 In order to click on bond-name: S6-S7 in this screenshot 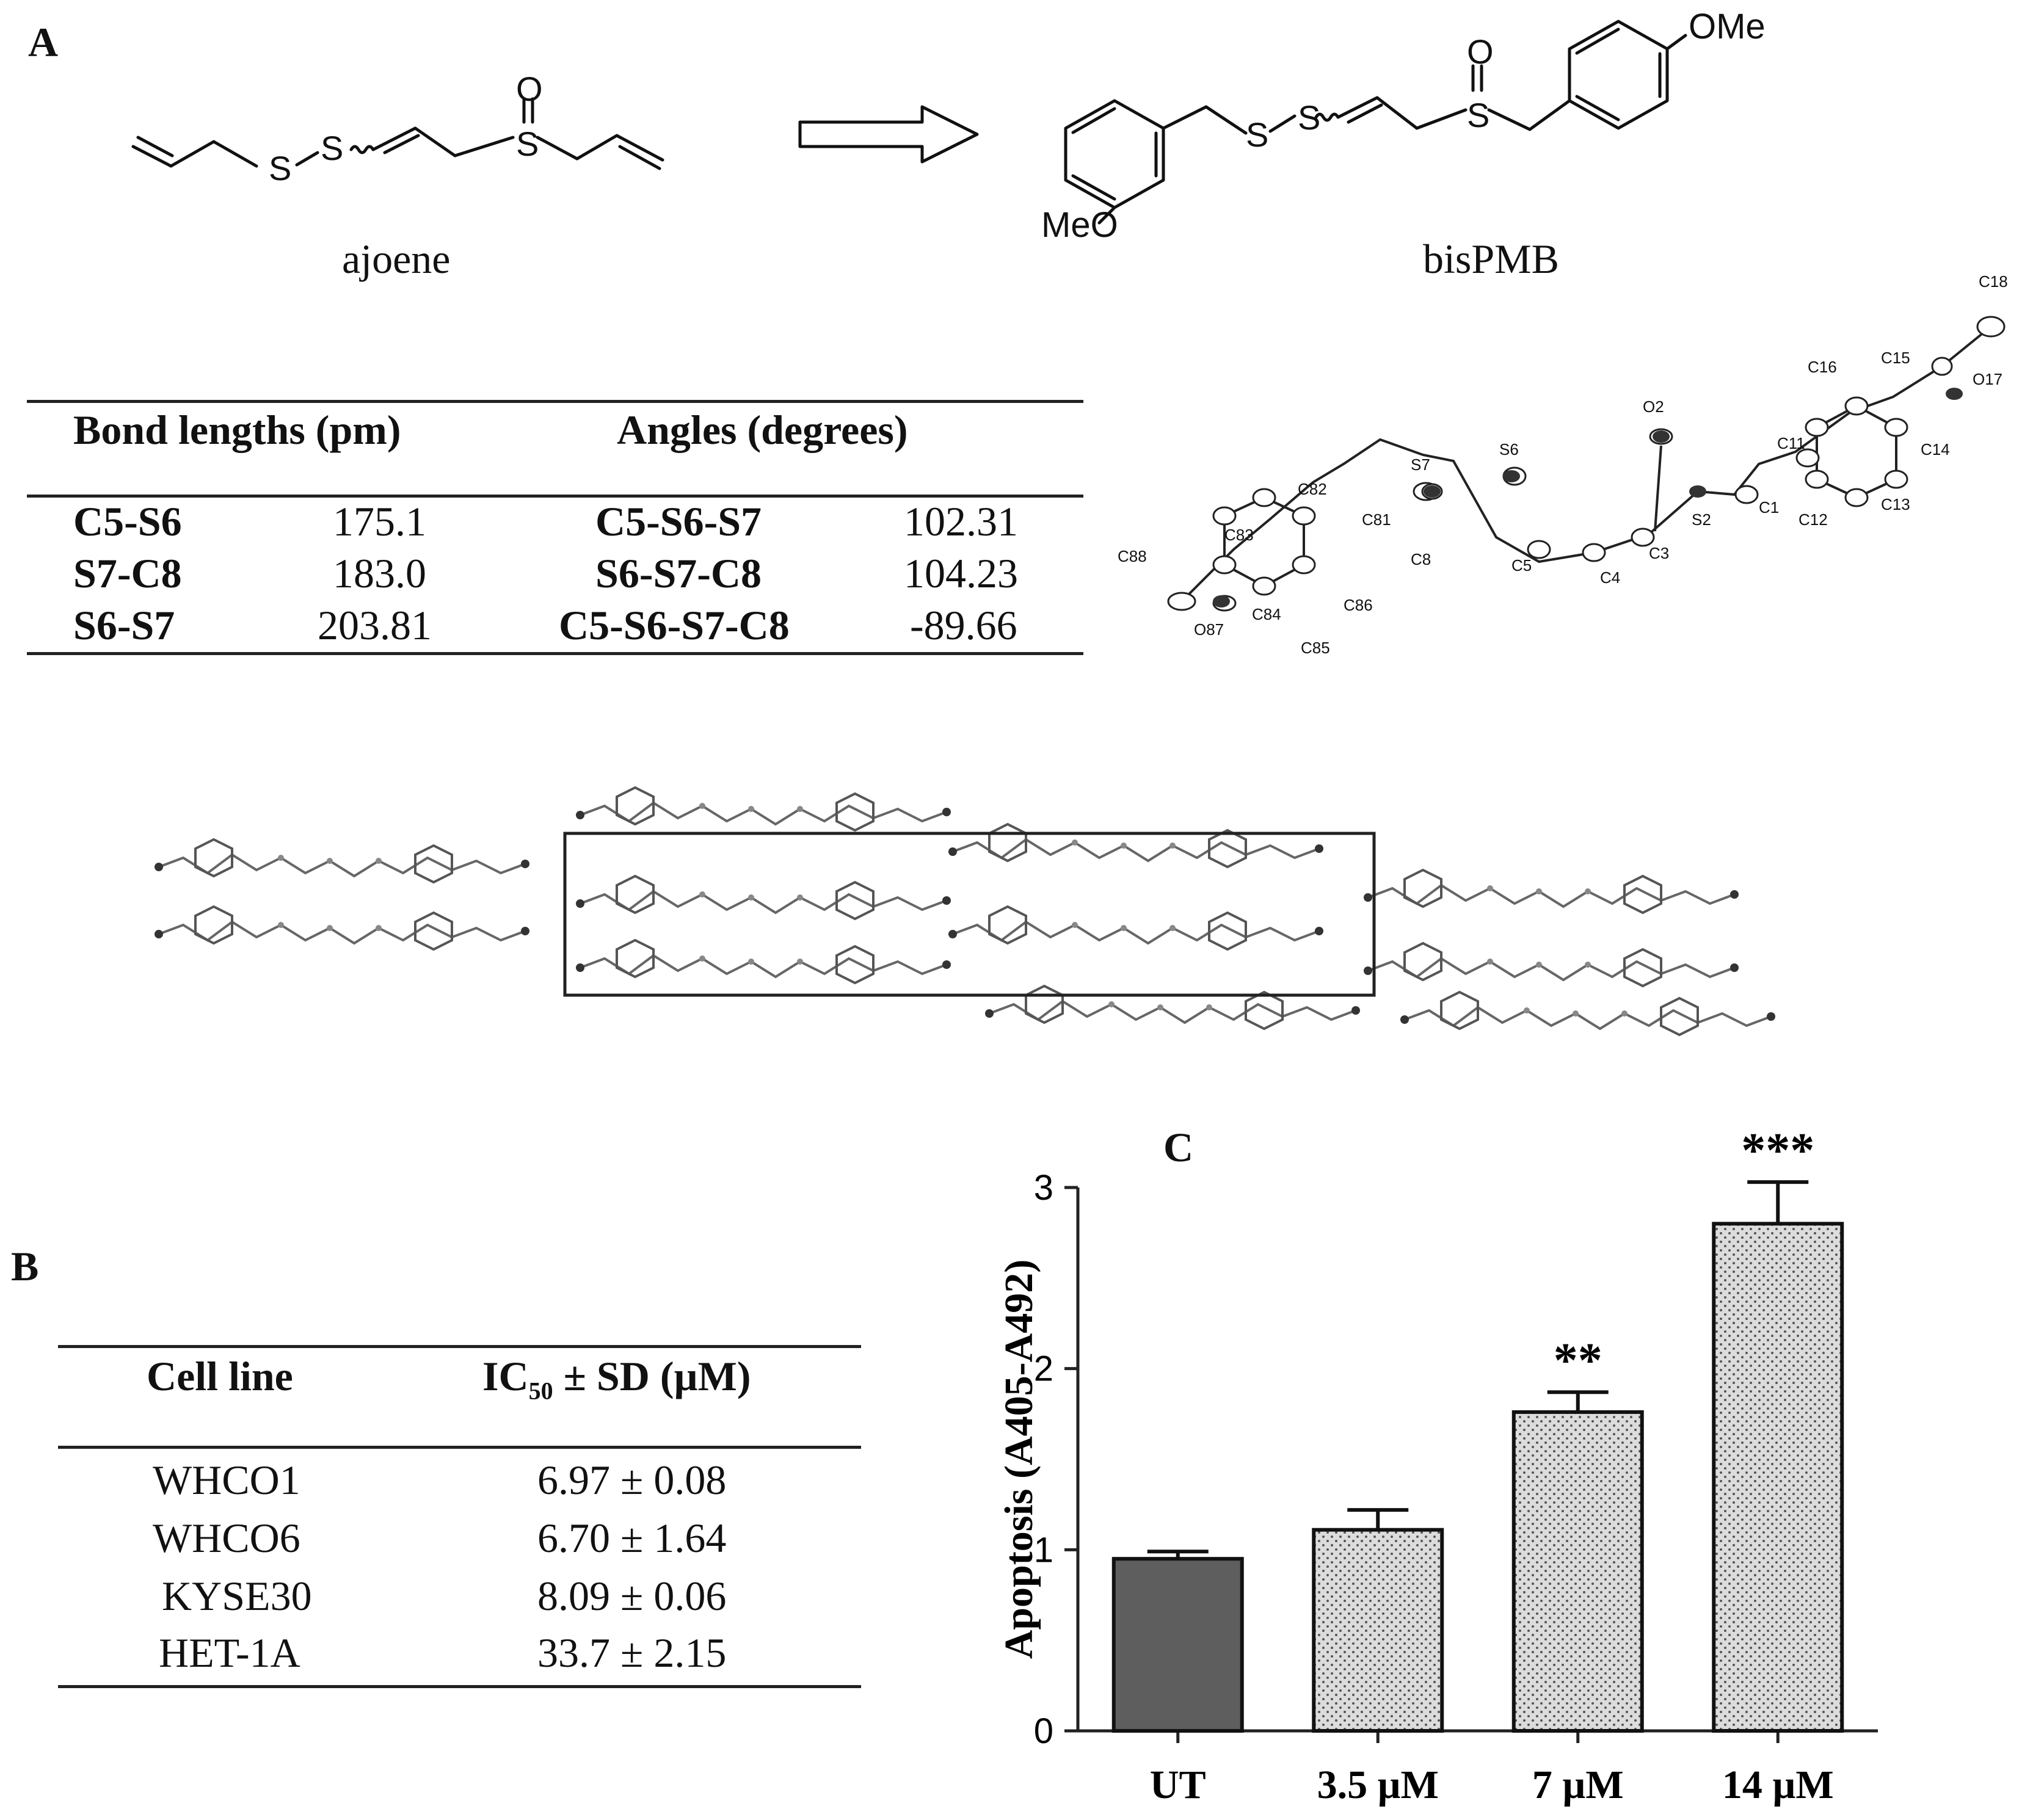, I will do `click(124, 625)`.